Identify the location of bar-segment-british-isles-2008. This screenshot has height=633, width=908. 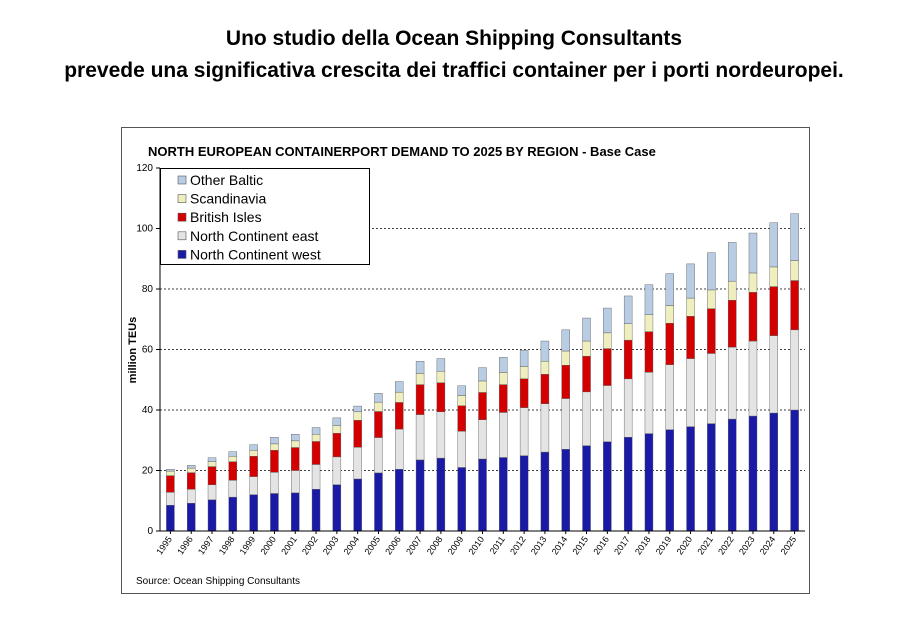
(441, 397).